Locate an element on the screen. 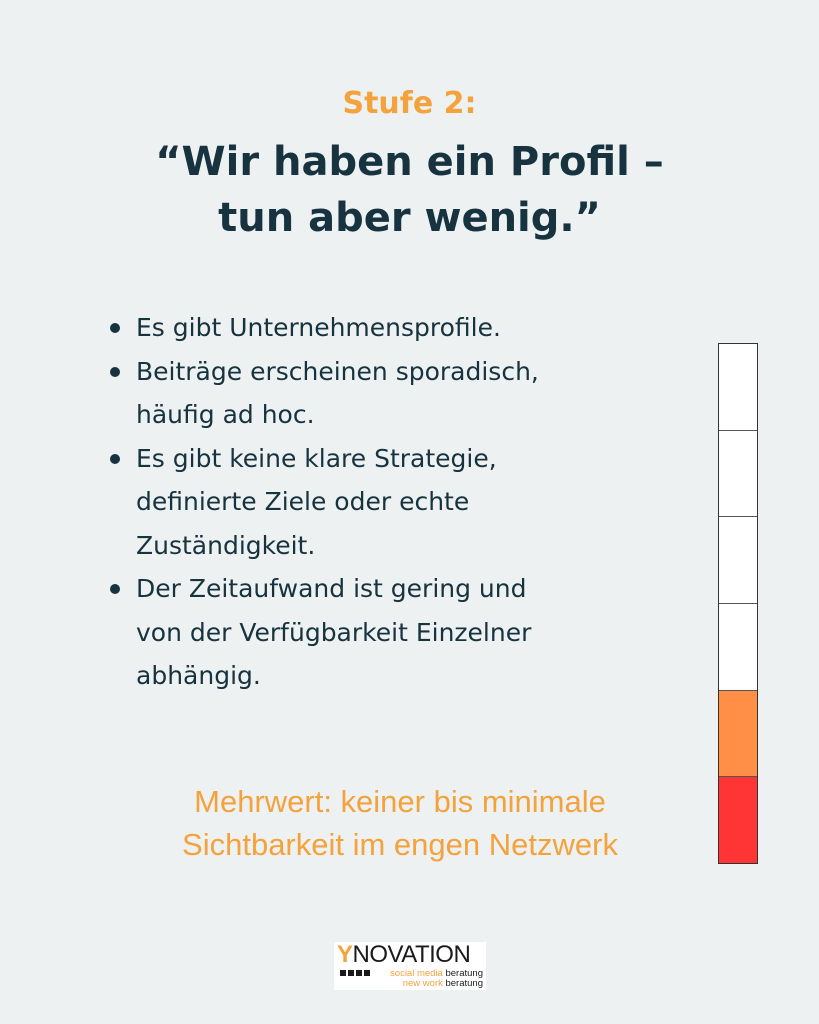 The height and width of the screenshot is (1024, 819). stage-label: Stufe 2: is located at coordinates (409, 103).